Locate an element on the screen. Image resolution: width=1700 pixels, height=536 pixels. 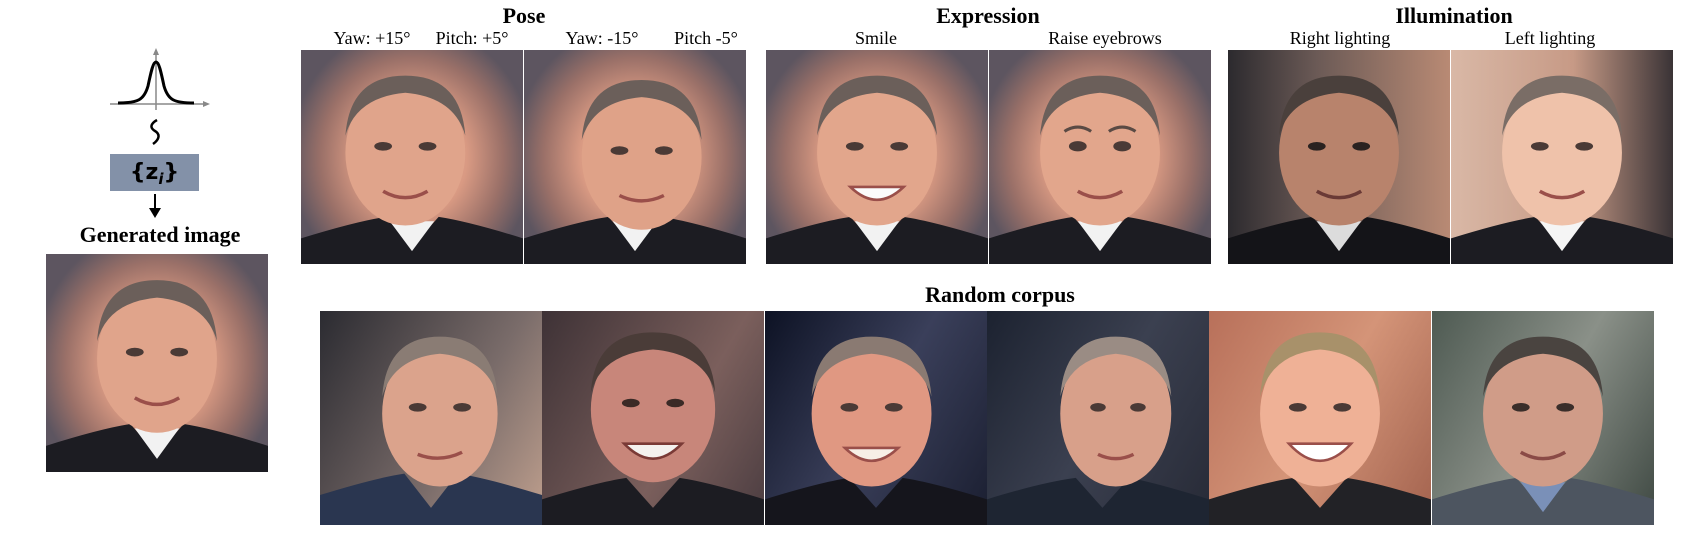
expression-title: Expression is located at coordinates (988, 15).